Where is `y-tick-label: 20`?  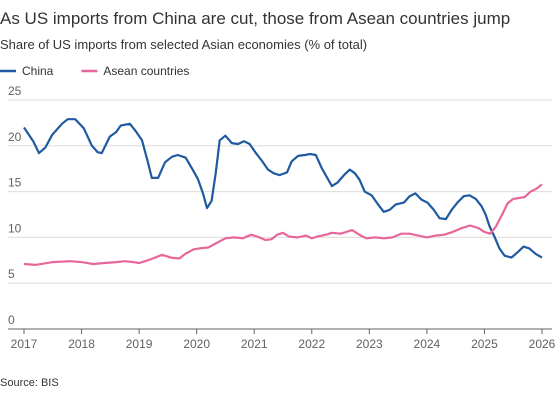
y-tick-label: 20 is located at coordinates (15, 137).